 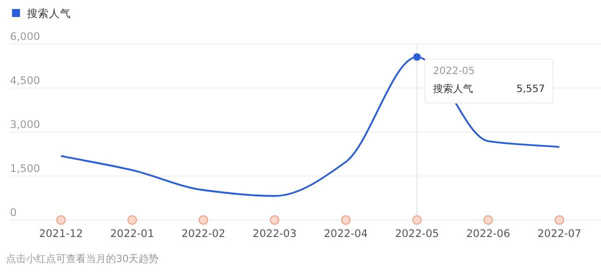 What do you see at coordinates (559, 234) in the screenshot?
I see `x-tick-label: 2022-07` at bounding box center [559, 234].